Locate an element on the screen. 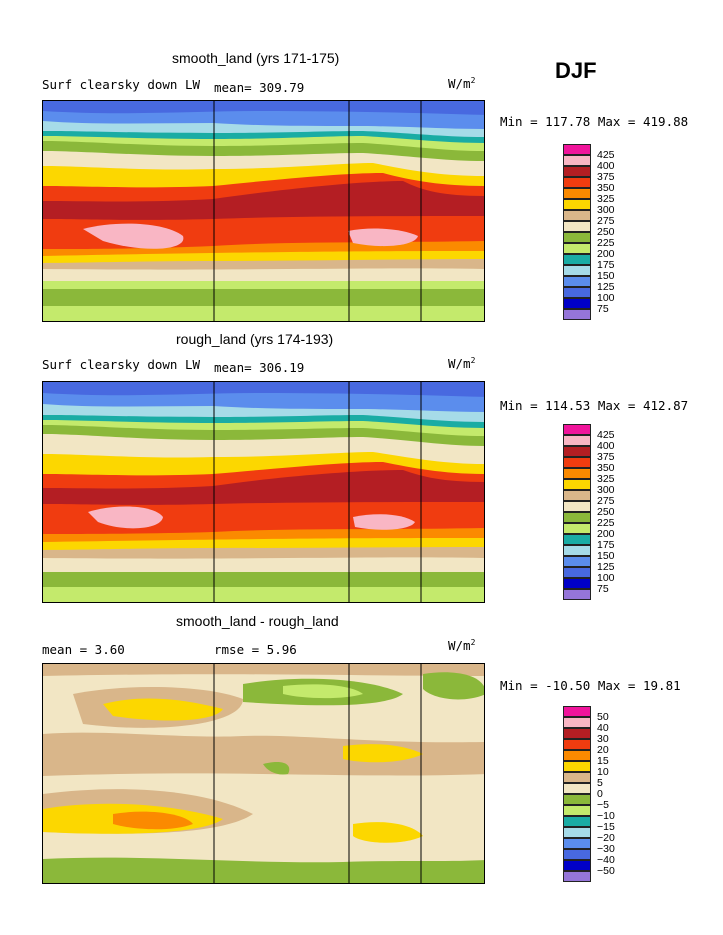  diff-region-f is located at coordinates (263, 754).